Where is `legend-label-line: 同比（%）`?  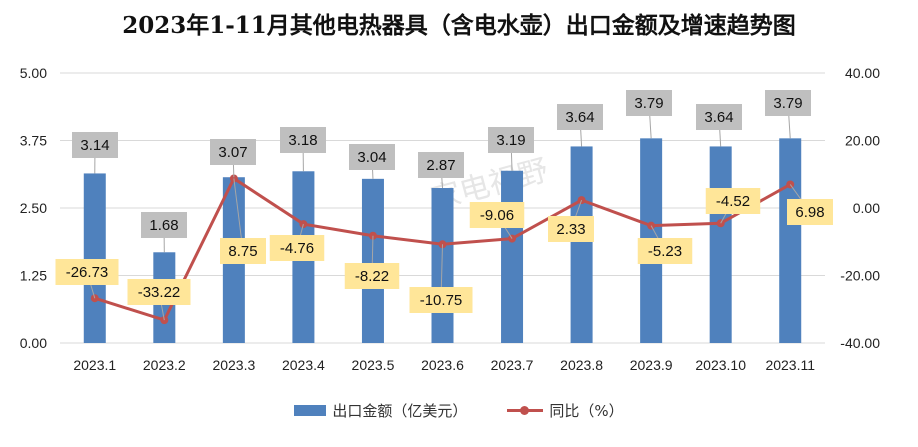
legend-label-line: 同比（%） is located at coordinates (586, 411).